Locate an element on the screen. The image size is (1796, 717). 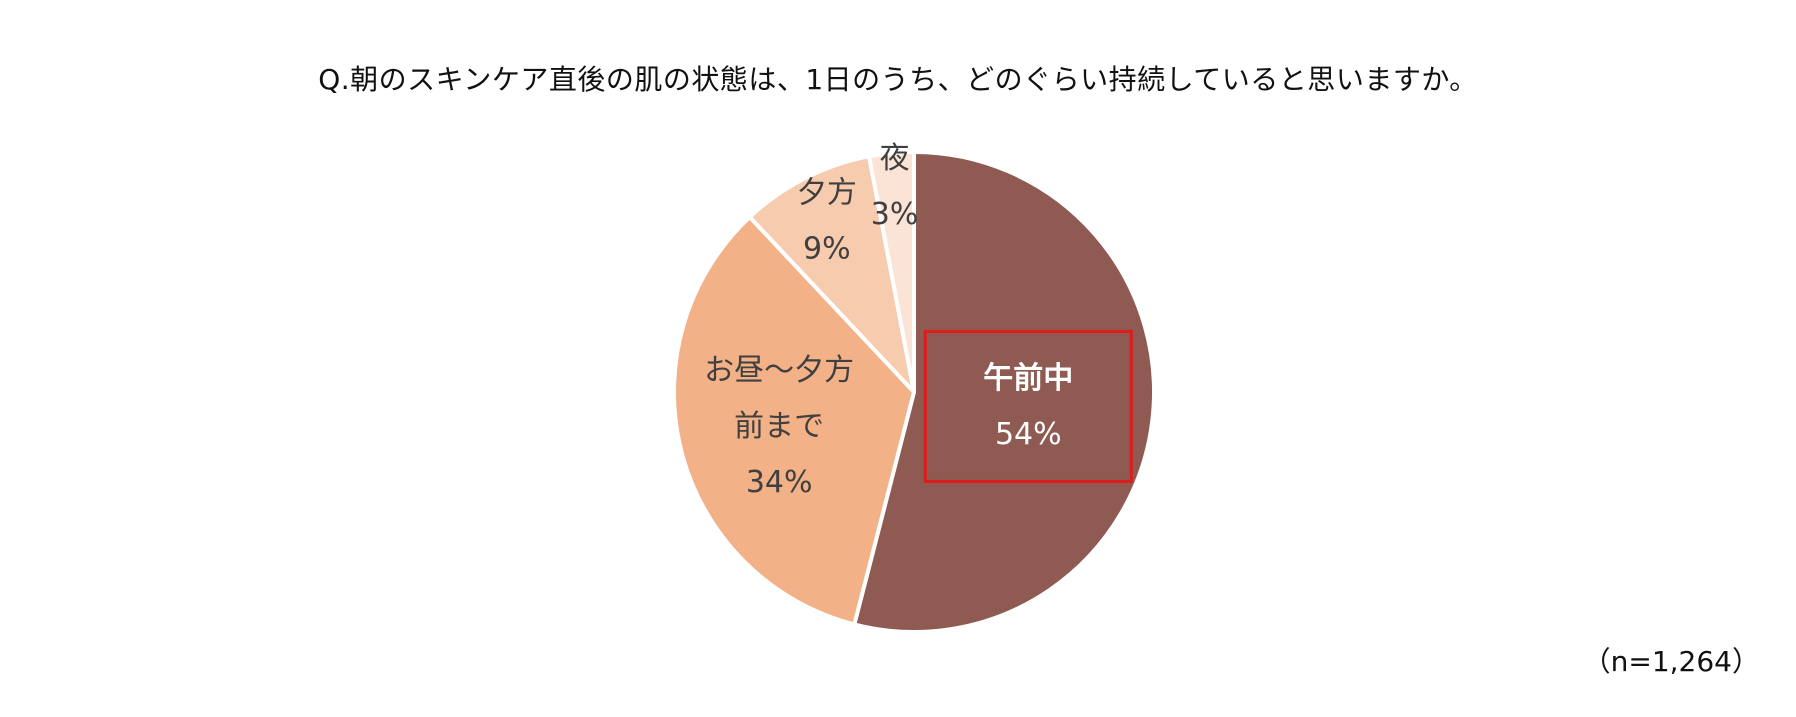
sample-size-note: （n=1,264） is located at coordinates (1671, 661).